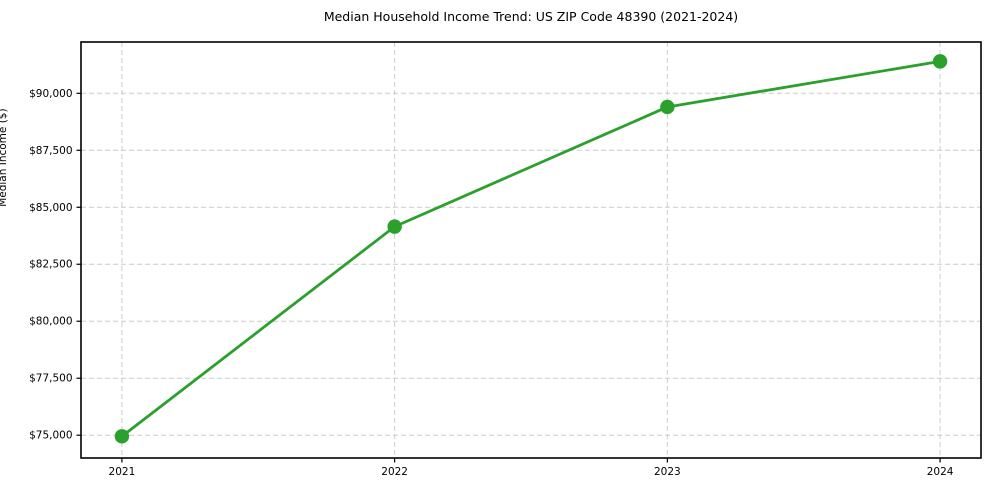  I want to click on y-tick-label: $90,000, so click(50, 94).